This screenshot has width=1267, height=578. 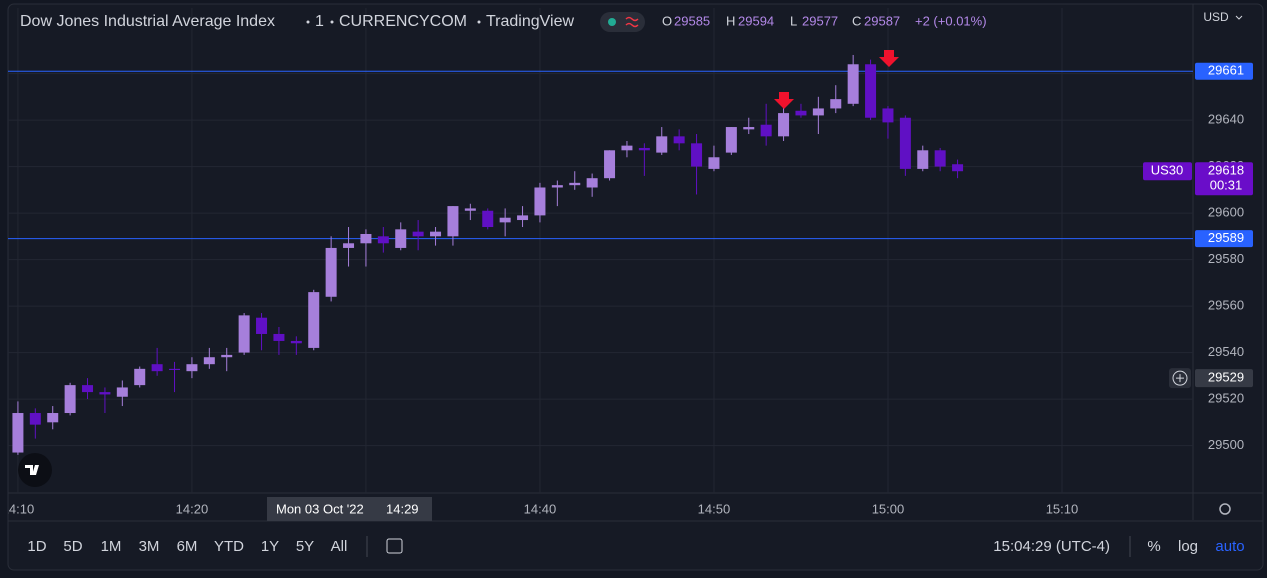 What do you see at coordinates (692, 20) in the screenshot?
I see `ohlc-value: 29585` at bounding box center [692, 20].